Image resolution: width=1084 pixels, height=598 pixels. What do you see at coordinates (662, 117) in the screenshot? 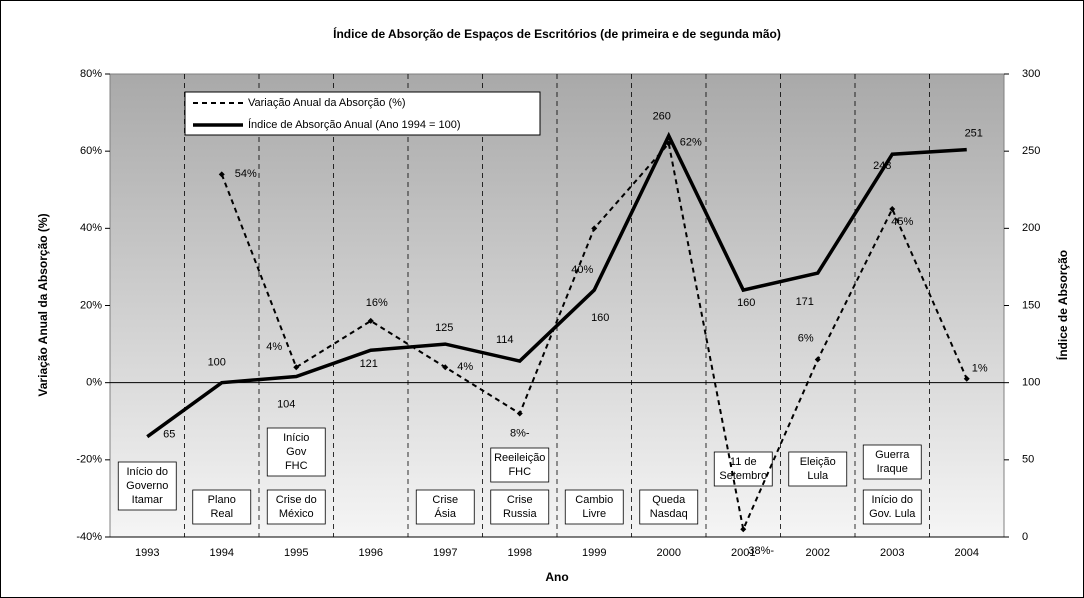
I see `data-label: 260` at bounding box center [662, 117].